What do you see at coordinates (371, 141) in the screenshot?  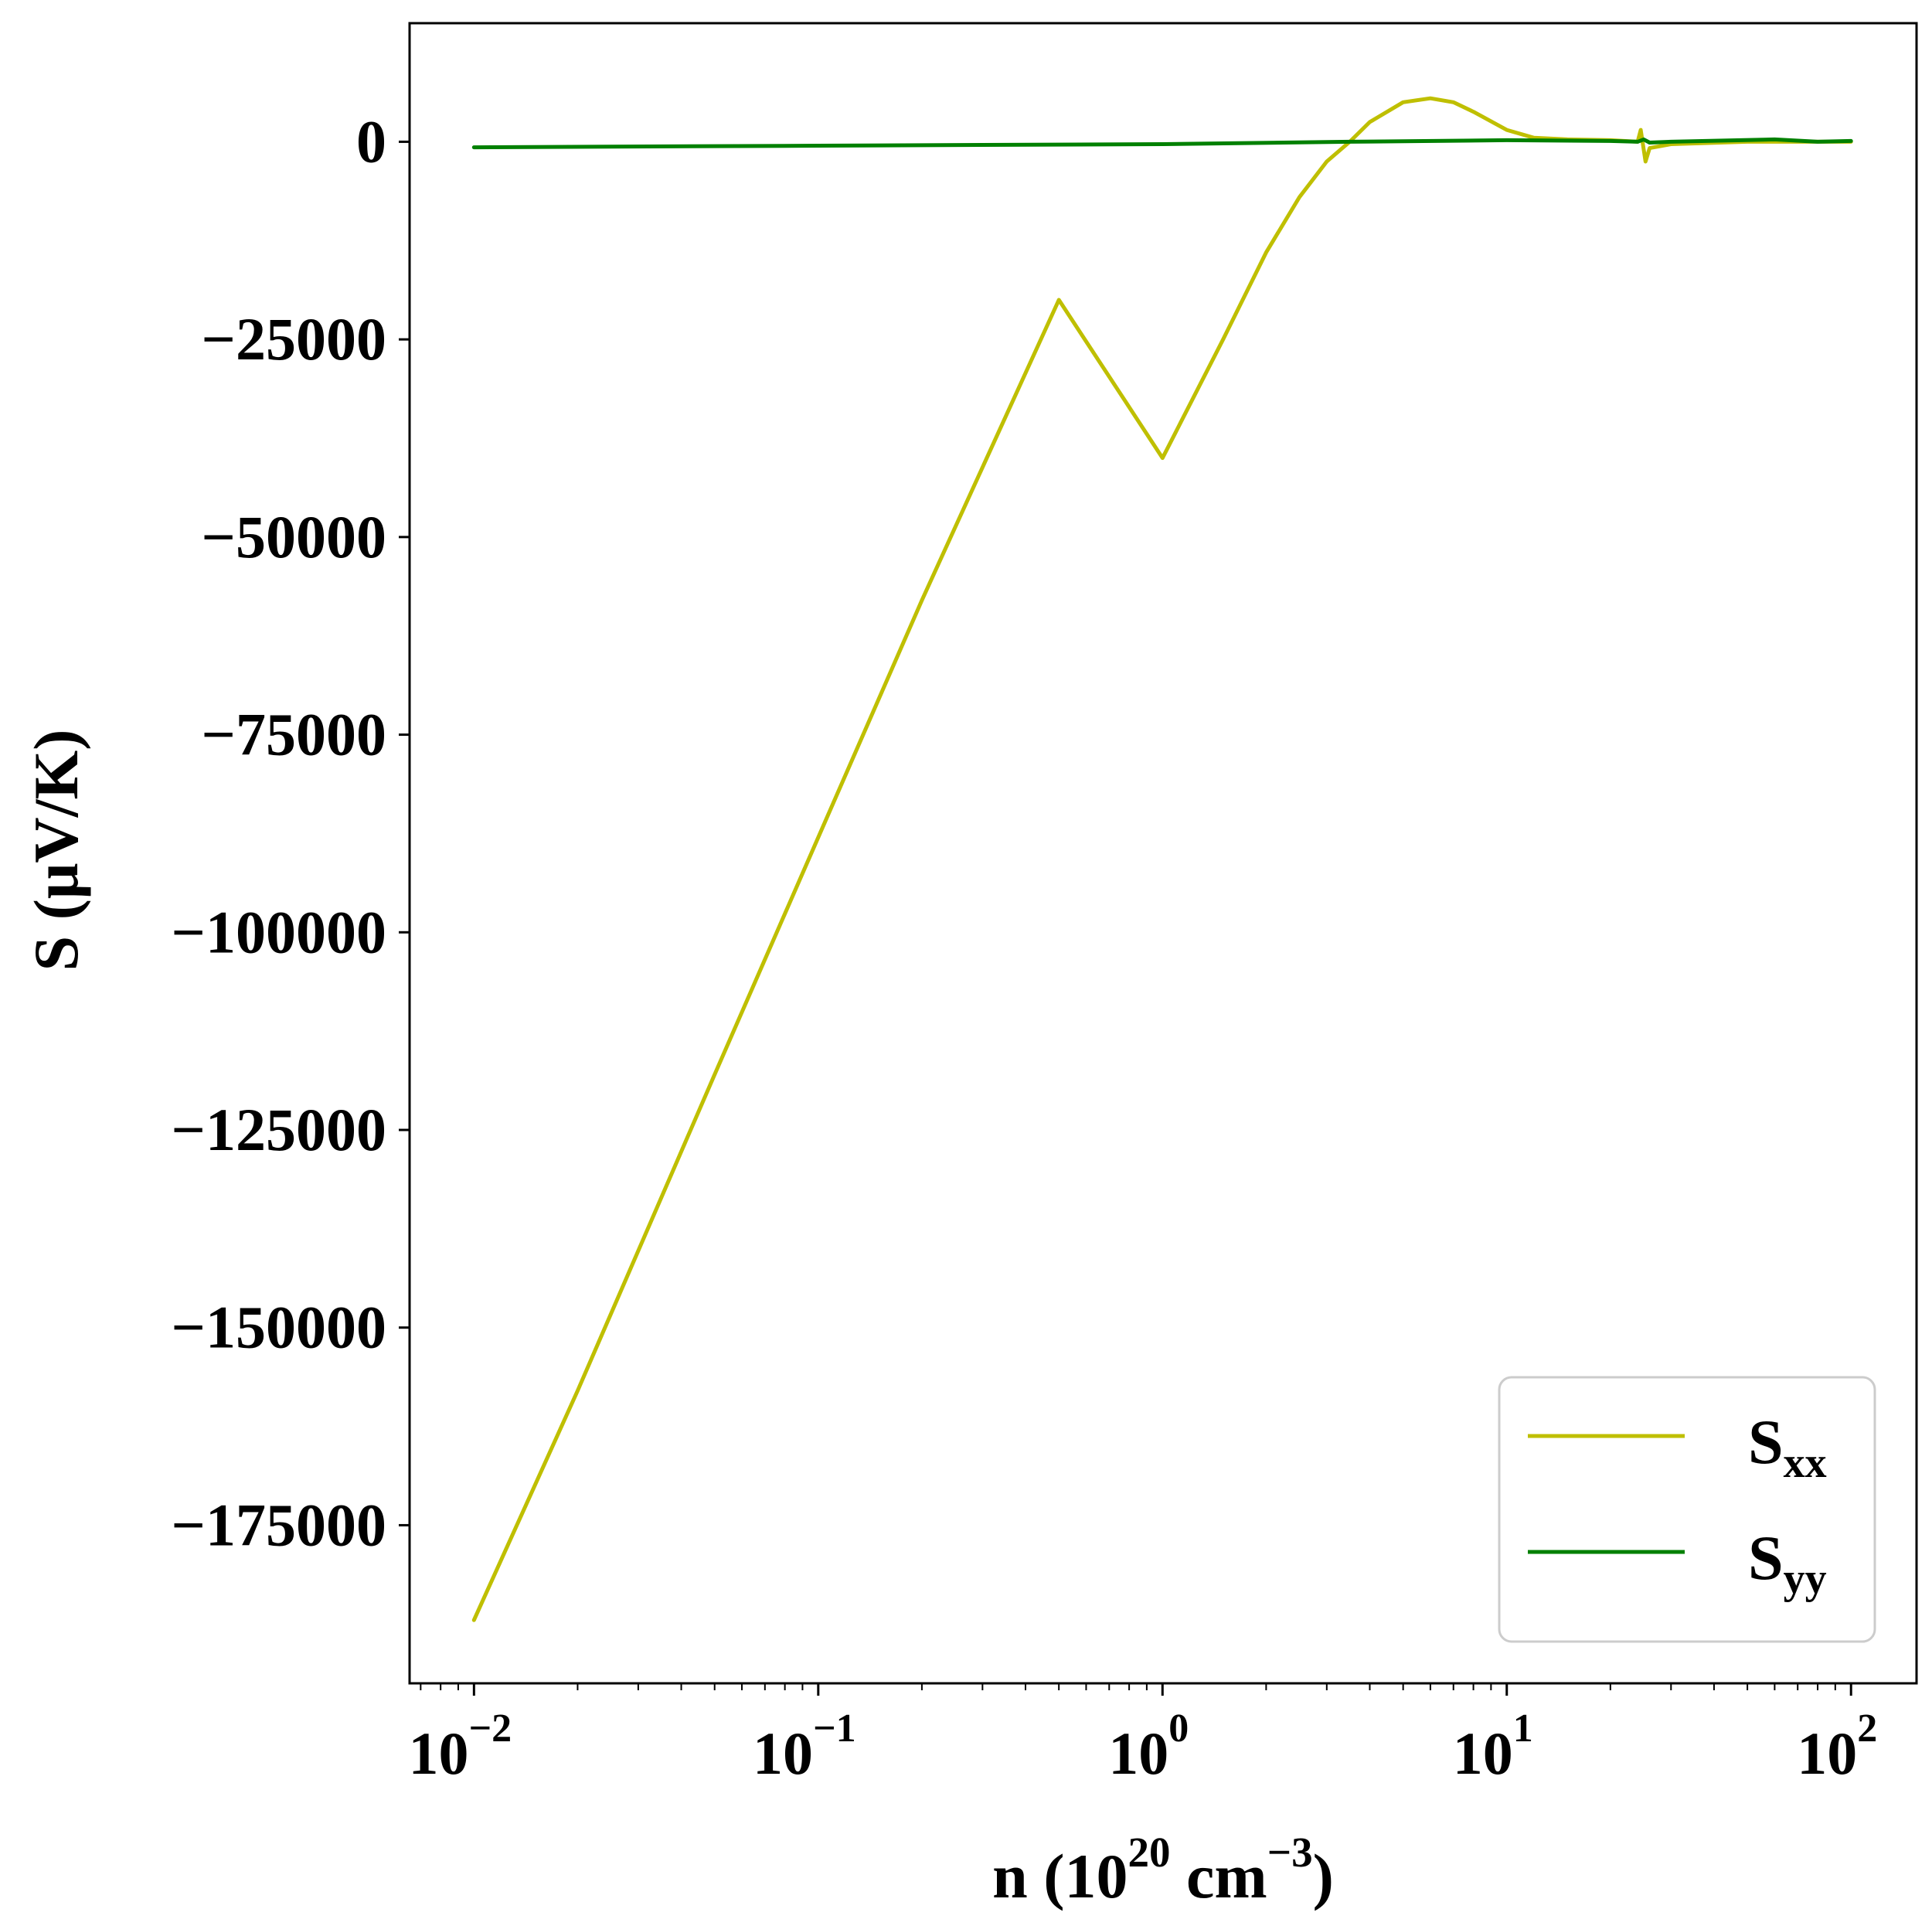 I see `y-tick-label: 0` at bounding box center [371, 141].